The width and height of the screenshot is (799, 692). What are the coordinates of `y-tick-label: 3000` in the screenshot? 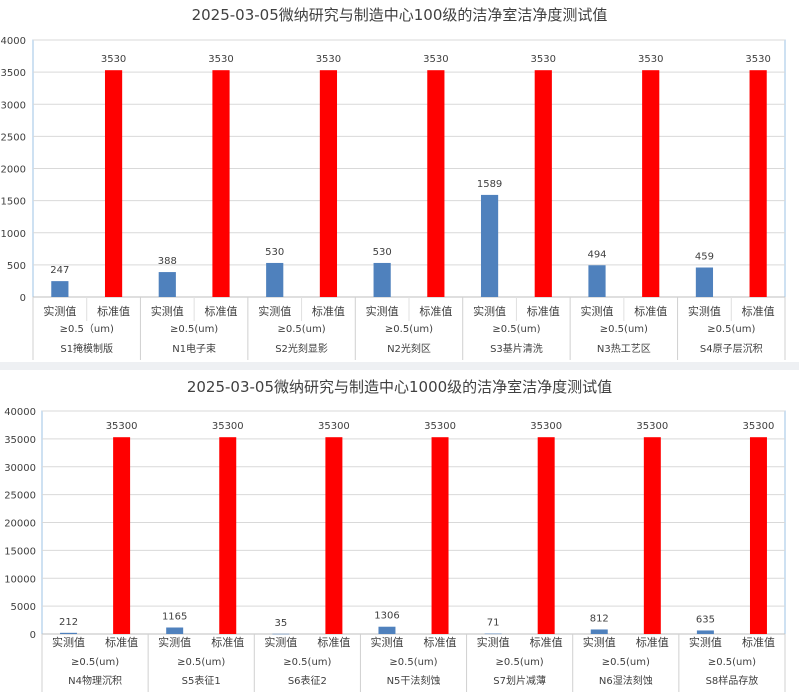 It's located at (13, 105).